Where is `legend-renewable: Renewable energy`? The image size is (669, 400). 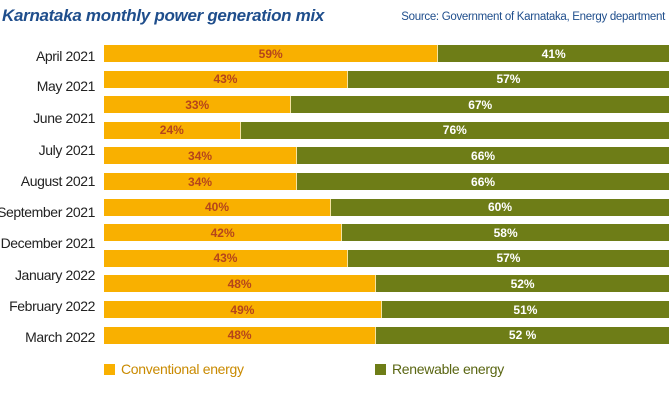 legend-renewable: Renewable energy is located at coordinates (439, 369).